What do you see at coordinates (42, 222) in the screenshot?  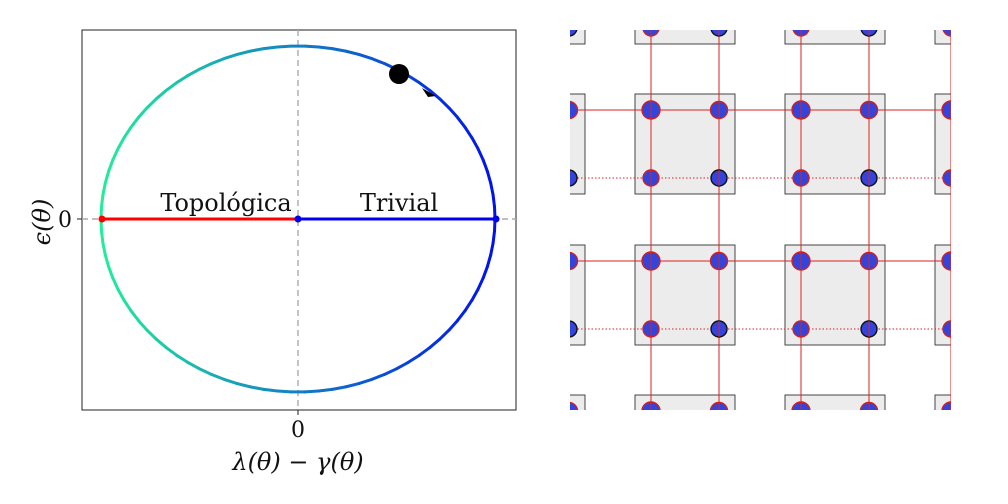 I see `y-axis-label: ϵ(θ)` at bounding box center [42, 222].